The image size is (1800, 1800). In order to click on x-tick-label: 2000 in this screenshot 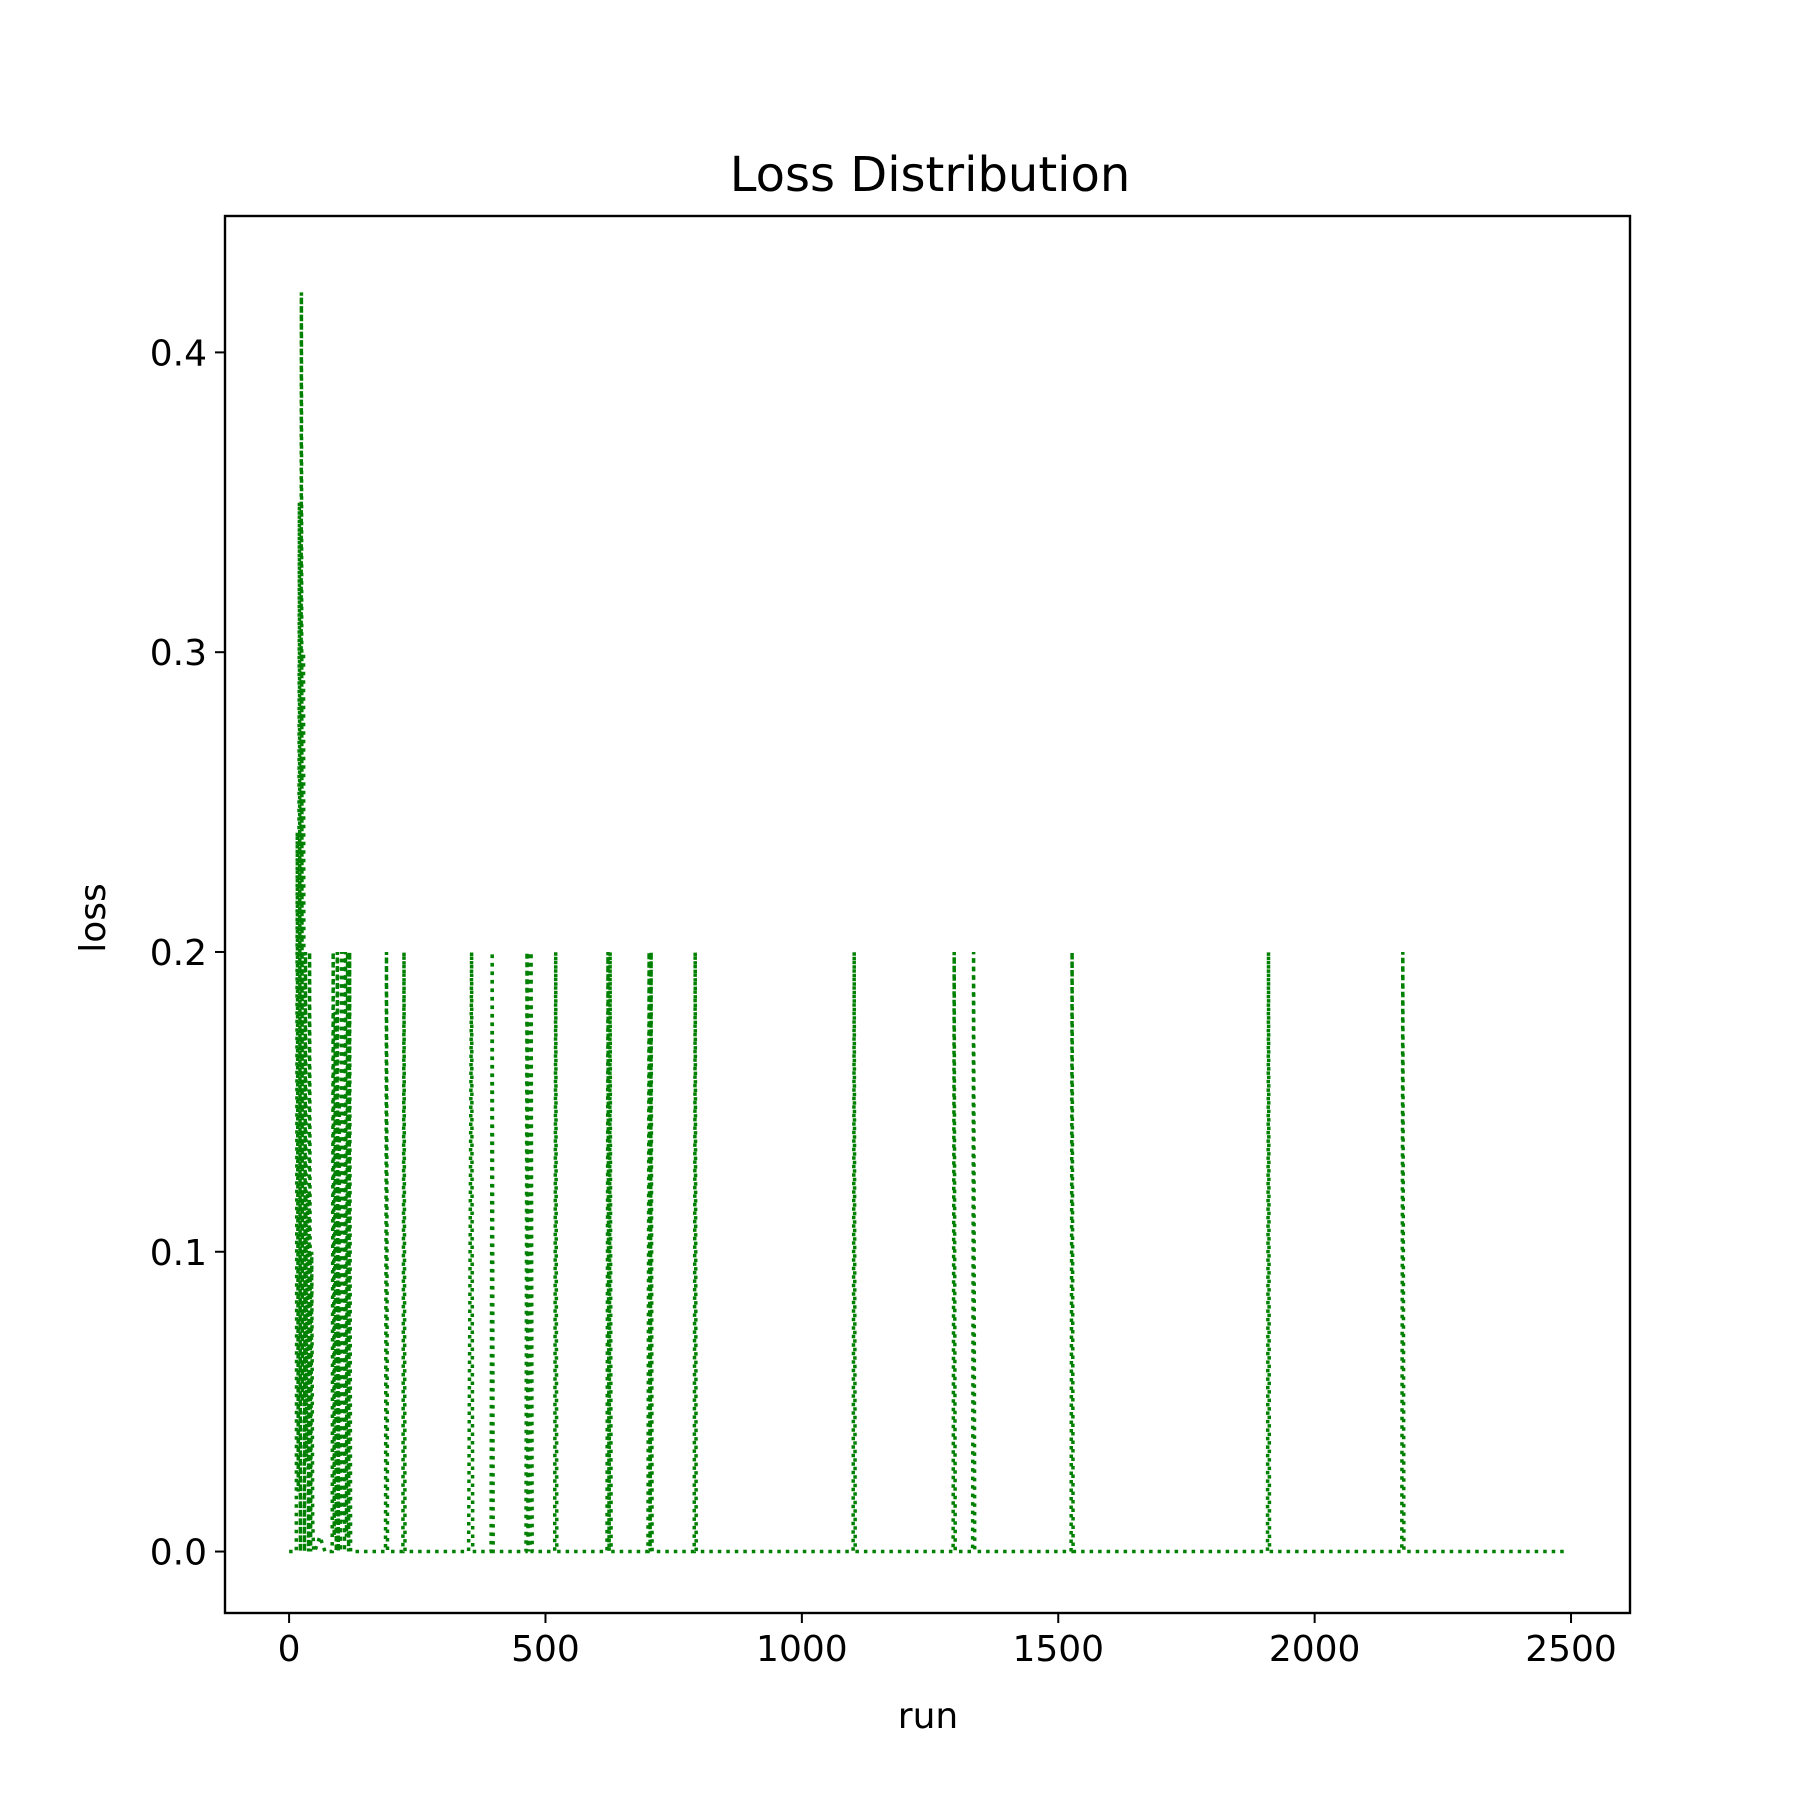, I will do `click(1315, 1649)`.